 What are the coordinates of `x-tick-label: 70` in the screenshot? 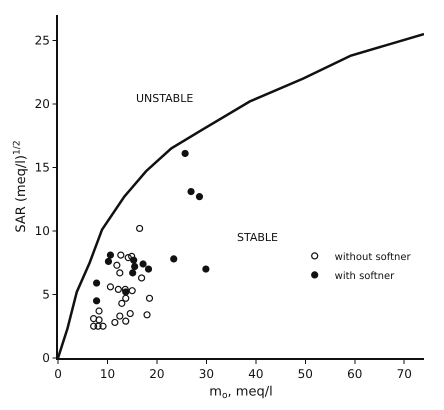 It's located at (404, 374).